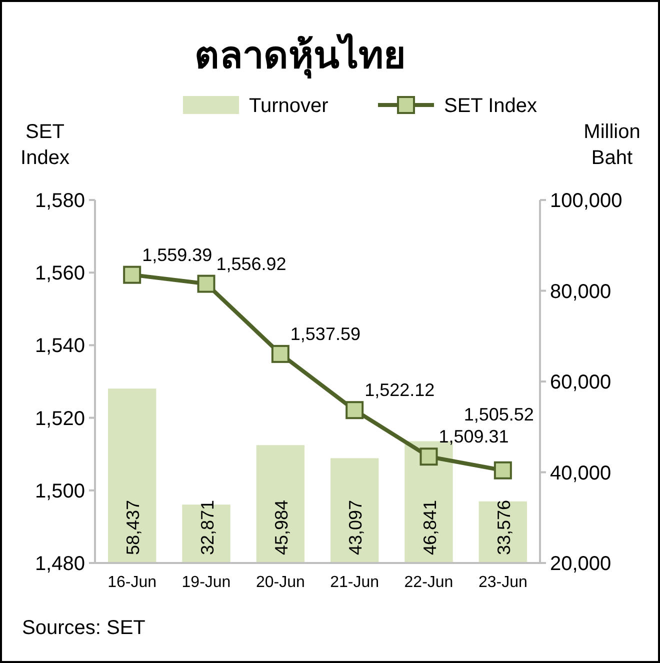 The image size is (660, 663). I want to click on data-label: 1,505.52, so click(499, 414).